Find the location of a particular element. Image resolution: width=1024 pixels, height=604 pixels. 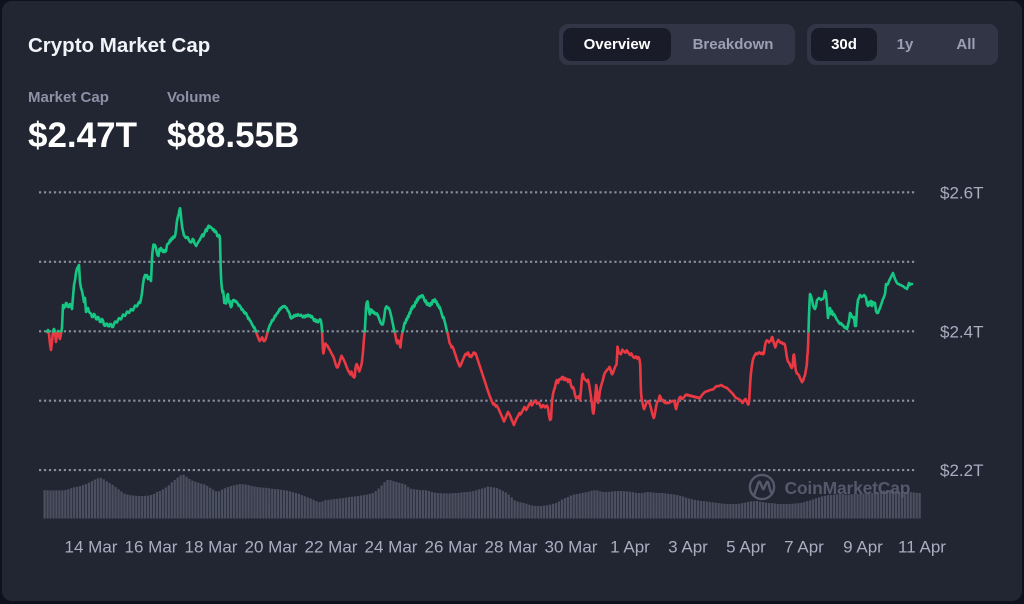

svg-text: 3 Apr is located at coordinates (688, 547).